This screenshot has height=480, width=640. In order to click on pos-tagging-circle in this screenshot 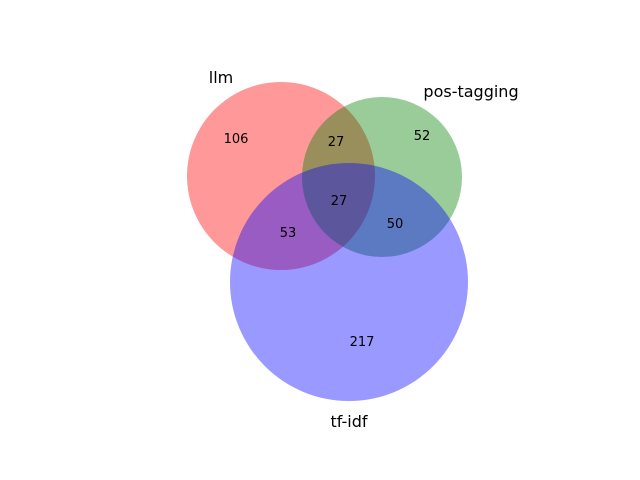, I will do `click(382, 177)`.